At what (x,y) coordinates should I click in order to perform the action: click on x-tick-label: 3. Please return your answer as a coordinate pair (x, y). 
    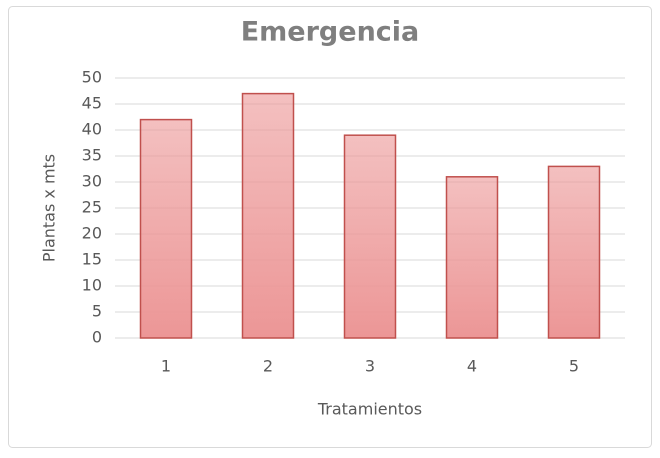
    Looking at the image, I should click on (370, 366).